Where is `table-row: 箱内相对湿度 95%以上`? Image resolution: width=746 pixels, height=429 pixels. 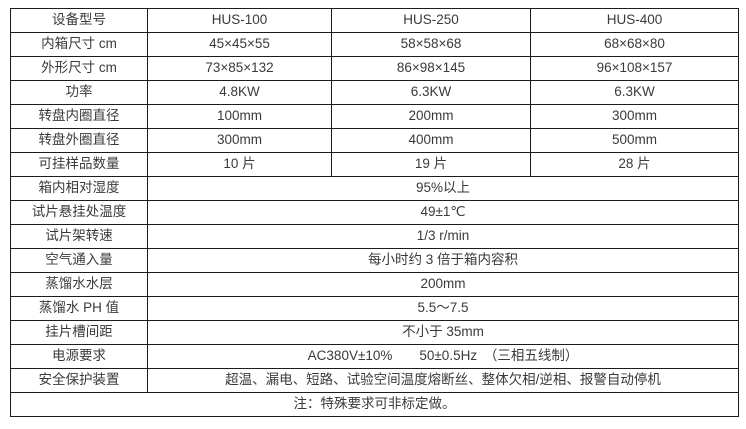 table-row: 箱内相对湿度 95%以上 is located at coordinates (374, 188).